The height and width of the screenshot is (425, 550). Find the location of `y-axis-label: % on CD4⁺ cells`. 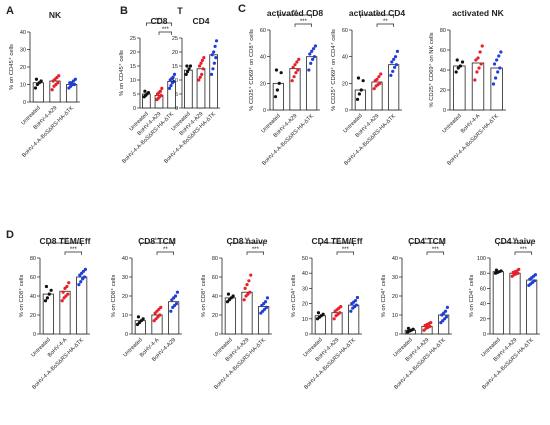

y-axis-label: % on CD4⁺ cells is located at coordinates (471, 296).